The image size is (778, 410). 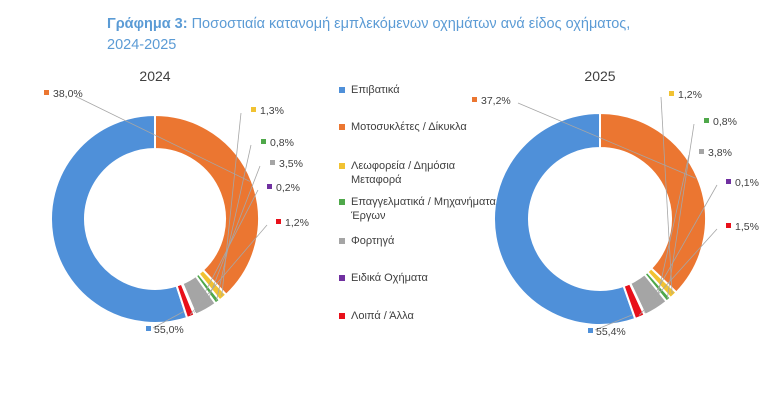 What do you see at coordinates (68, 94) in the screenshot?
I see `data-label-2024-1: 38,0%` at bounding box center [68, 94].